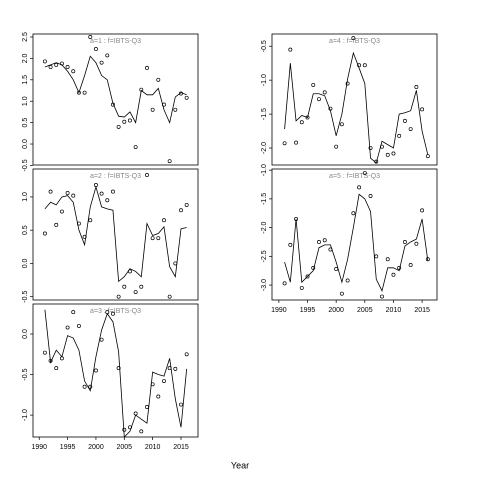 The width and height of the screenshot is (480, 480). What do you see at coordinates (25, 80) in the screenshot?
I see `y-tick-label: 1.5` at bounding box center [25, 80].